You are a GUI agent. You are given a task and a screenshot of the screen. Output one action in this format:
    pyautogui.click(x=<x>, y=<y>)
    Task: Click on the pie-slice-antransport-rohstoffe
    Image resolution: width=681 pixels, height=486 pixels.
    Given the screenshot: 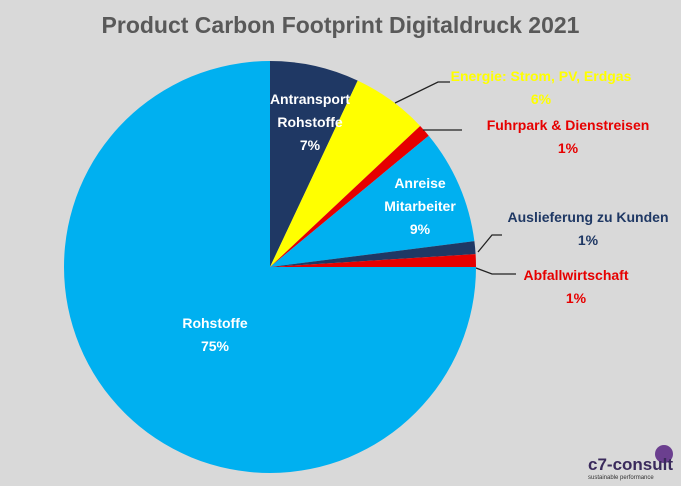 What is the action you would take?
    pyautogui.click(x=314, y=164)
    